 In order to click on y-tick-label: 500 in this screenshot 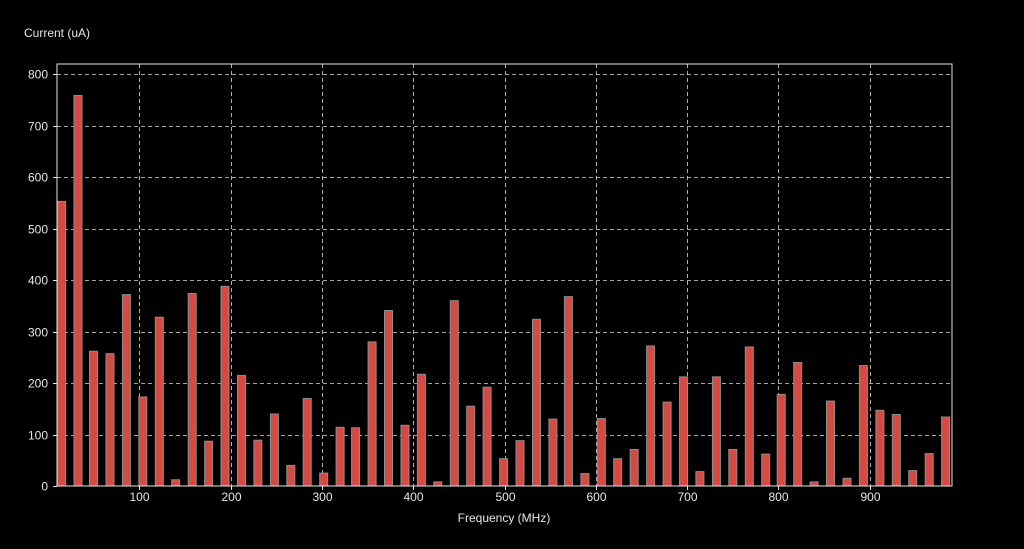, I will do `click(38, 230)`.